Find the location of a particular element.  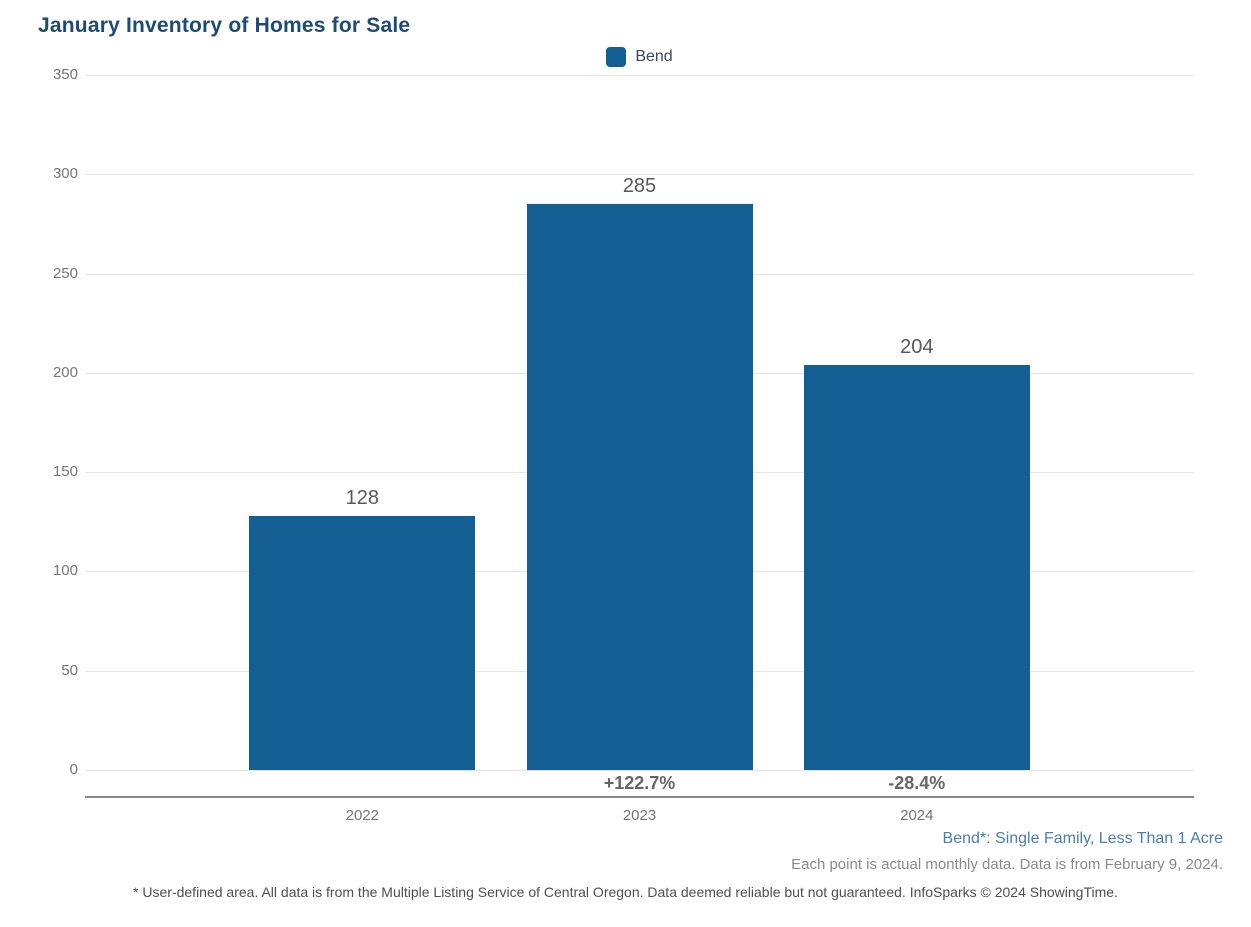

y-axis-tick-label: 300 is located at coordinates (65, 174).